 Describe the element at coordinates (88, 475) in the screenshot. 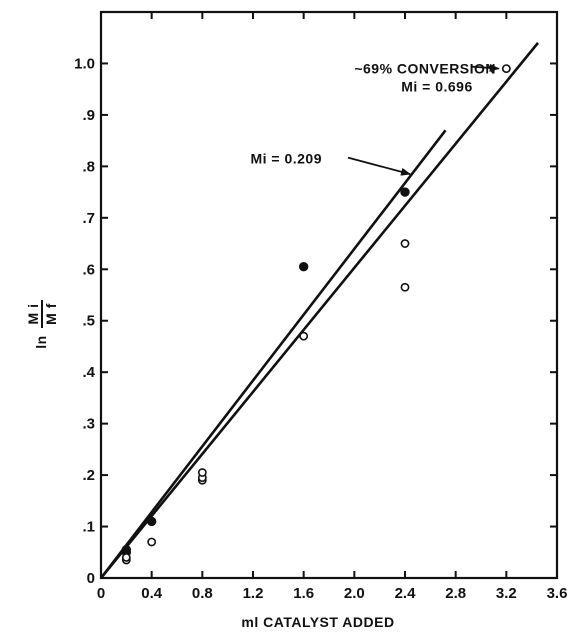

I see `y-tick-label: .2` at that location.